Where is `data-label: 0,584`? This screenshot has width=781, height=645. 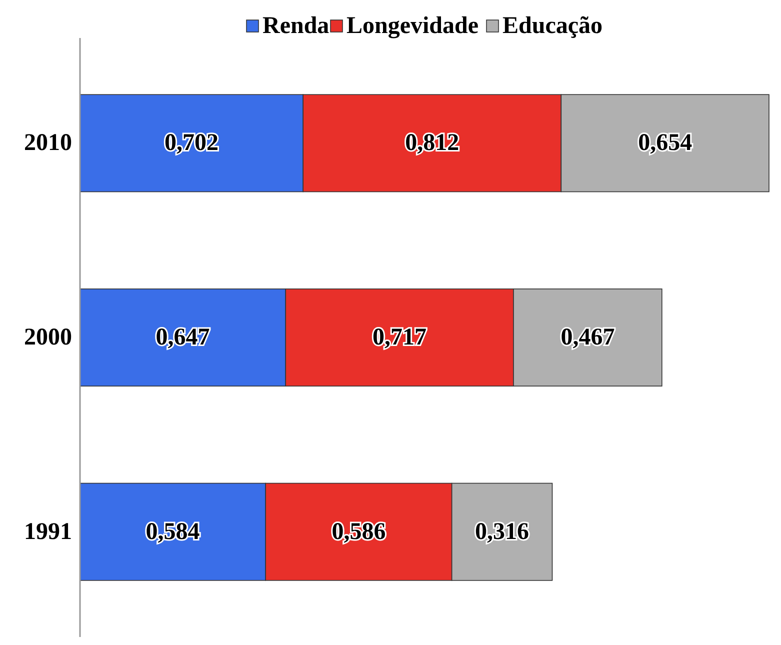 data-label: 0,584 is located at coordinates (173, 531).